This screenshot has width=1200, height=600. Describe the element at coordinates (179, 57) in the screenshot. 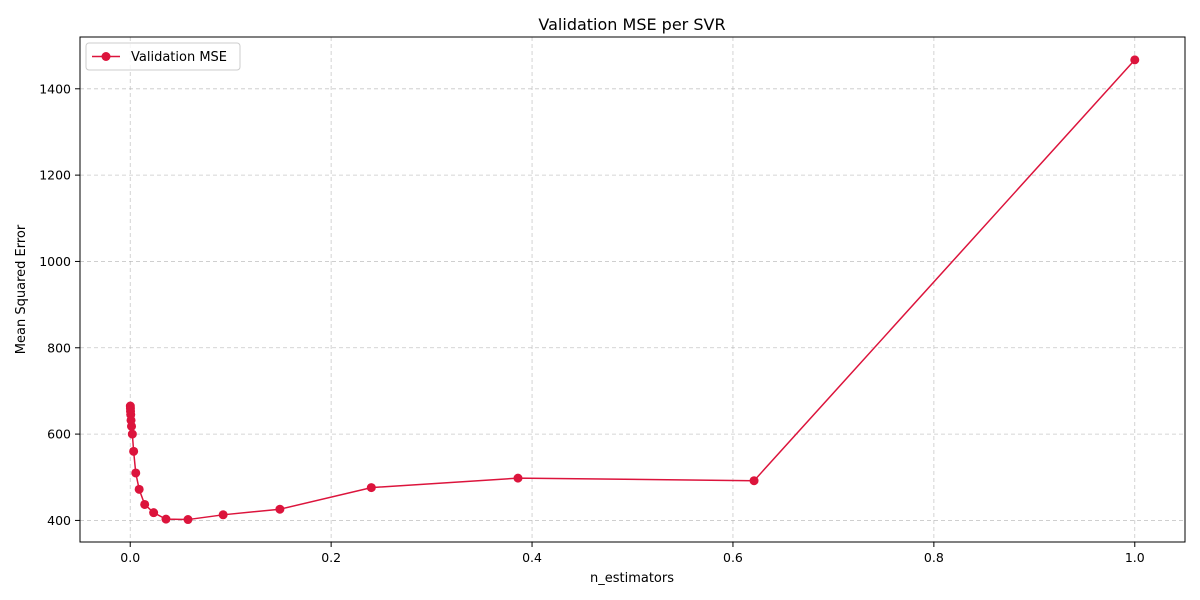

I see `legend-label: Validation MSE` at that location.